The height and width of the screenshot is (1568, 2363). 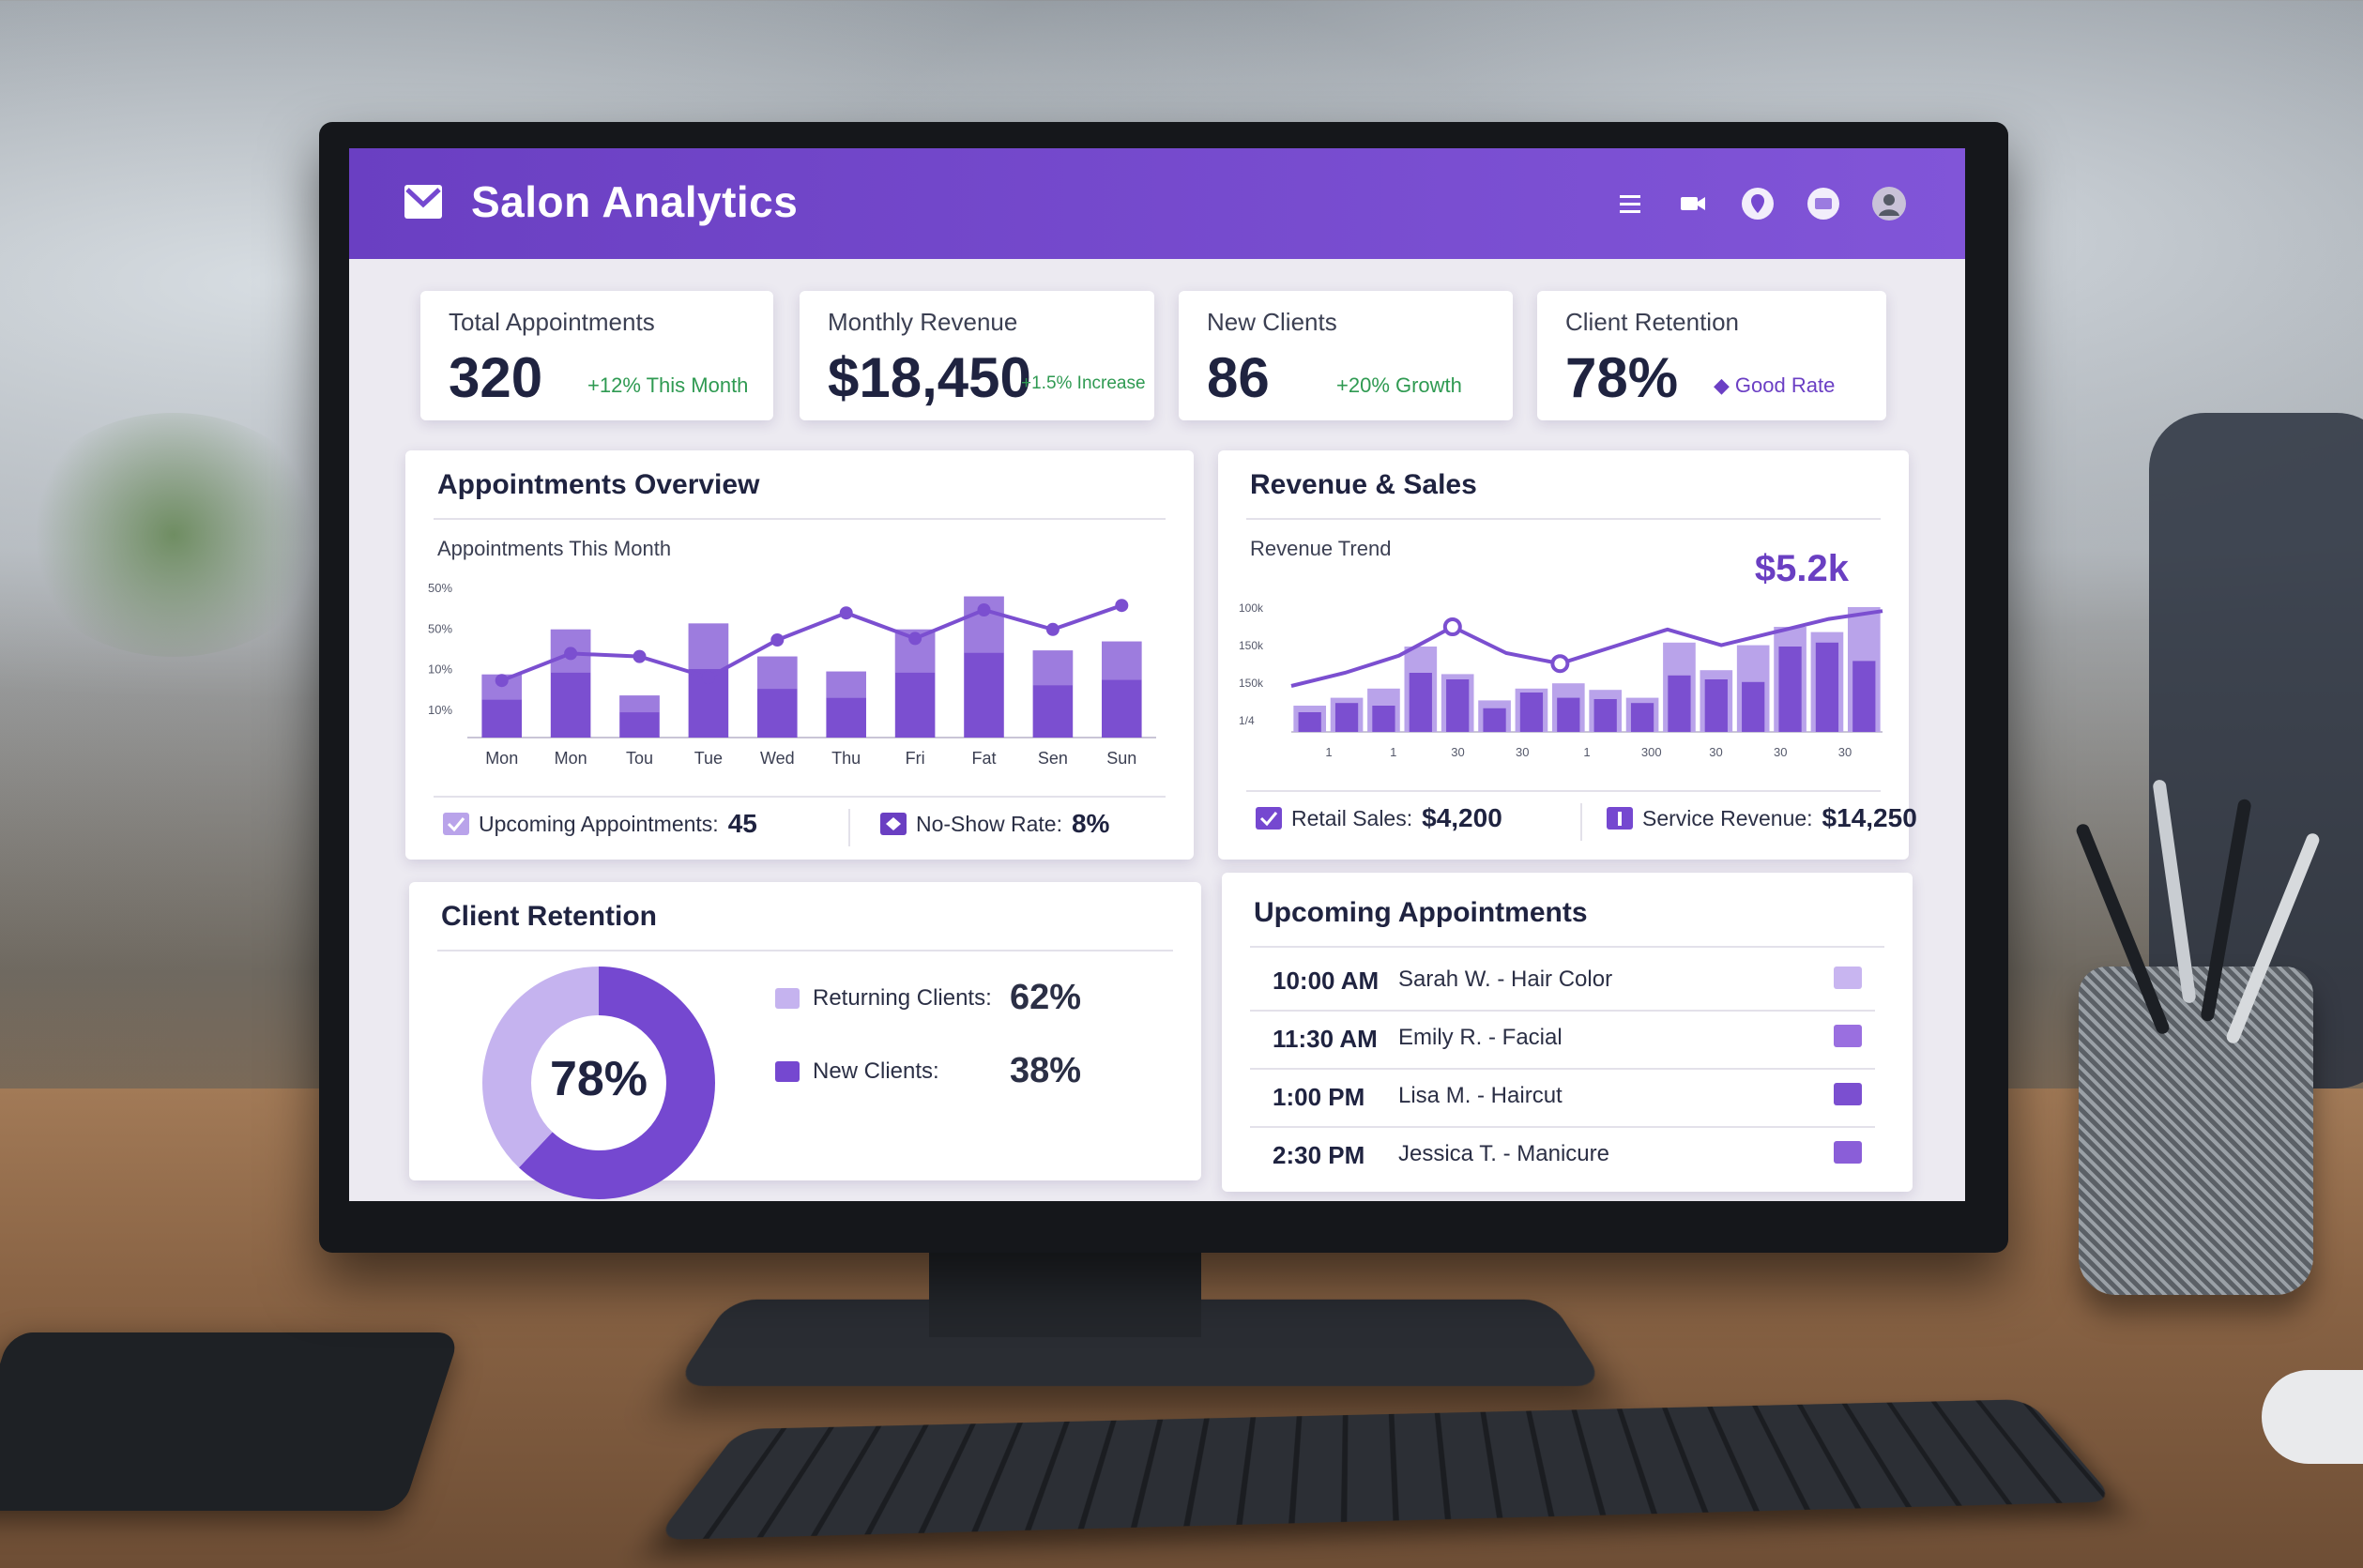 What do you see at coordinates (1121, 758) in the screenshot?
I see `x-tick-label: Sun` at bounding box center [1121, 758].